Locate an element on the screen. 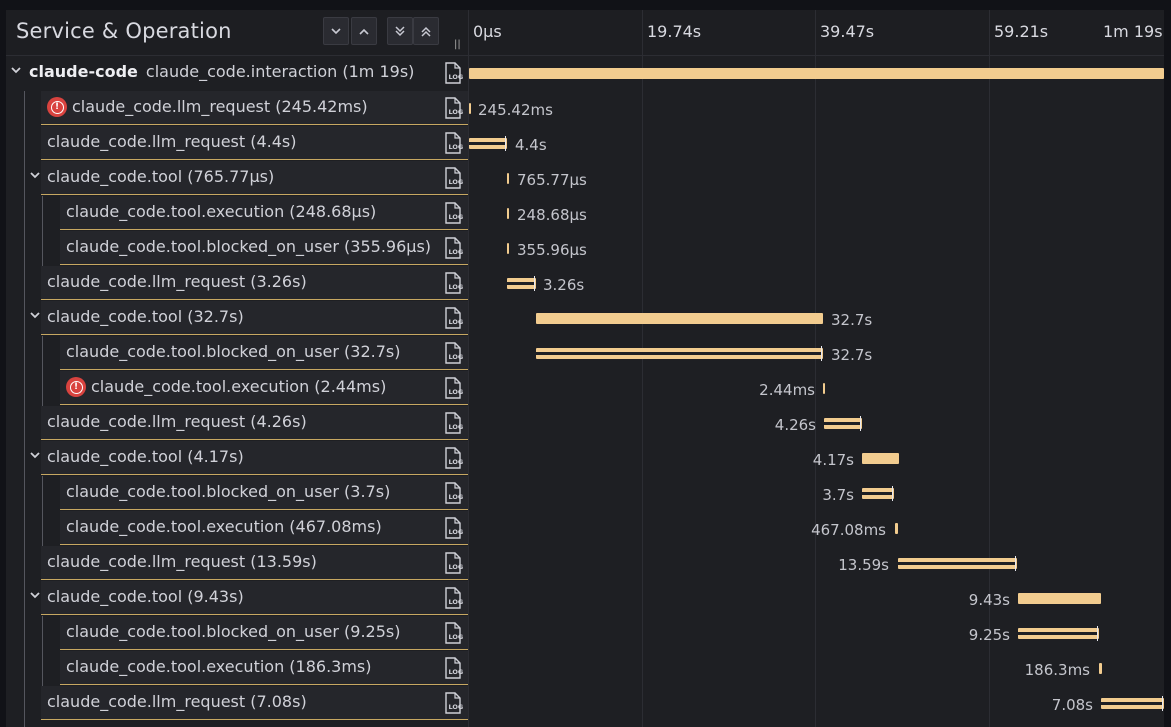  span-duration-label: 4.4s is located at coordinates (531, 145).